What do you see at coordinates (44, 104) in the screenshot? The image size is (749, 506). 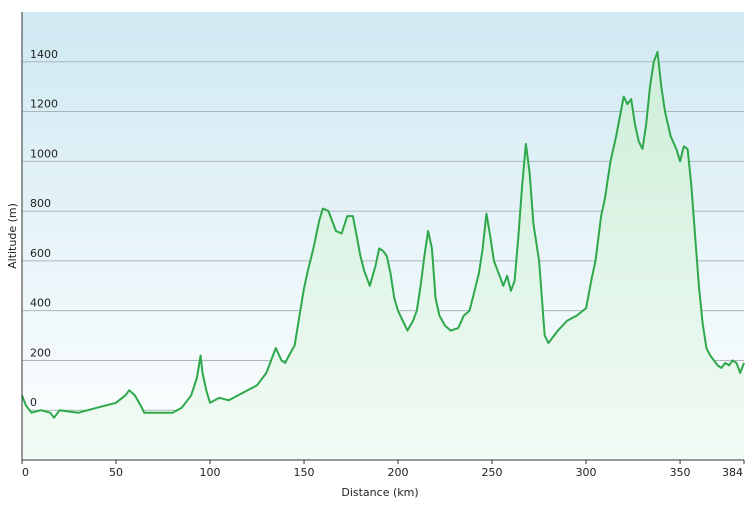 I see `y-tick-label: 1200` at bounding box center [44, 104].